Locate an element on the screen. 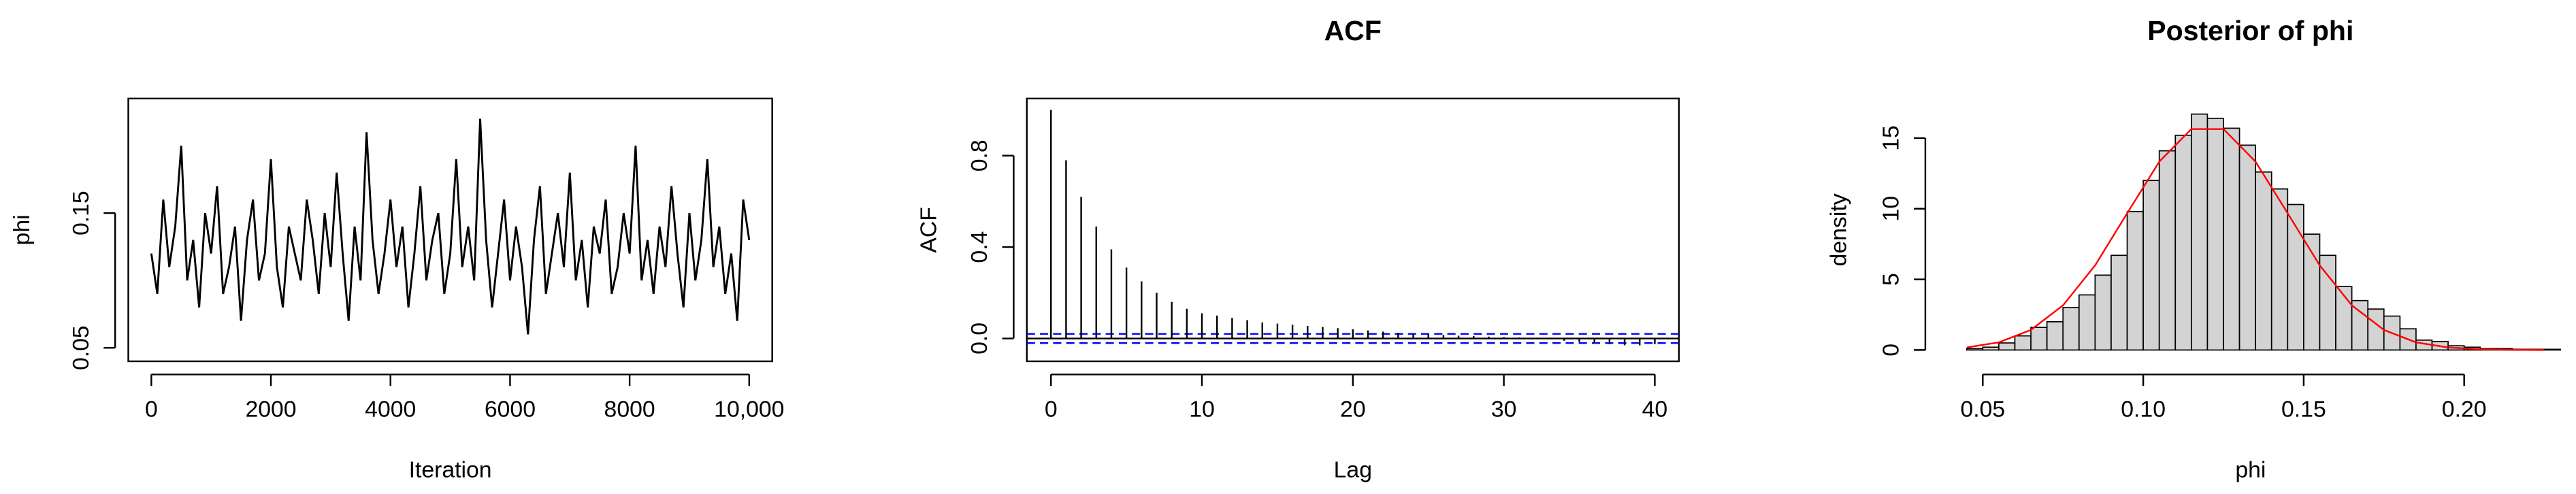 This screenshot has width=2576, height=494. x-tick-label: 20 is located at coordinates (1353, 409).